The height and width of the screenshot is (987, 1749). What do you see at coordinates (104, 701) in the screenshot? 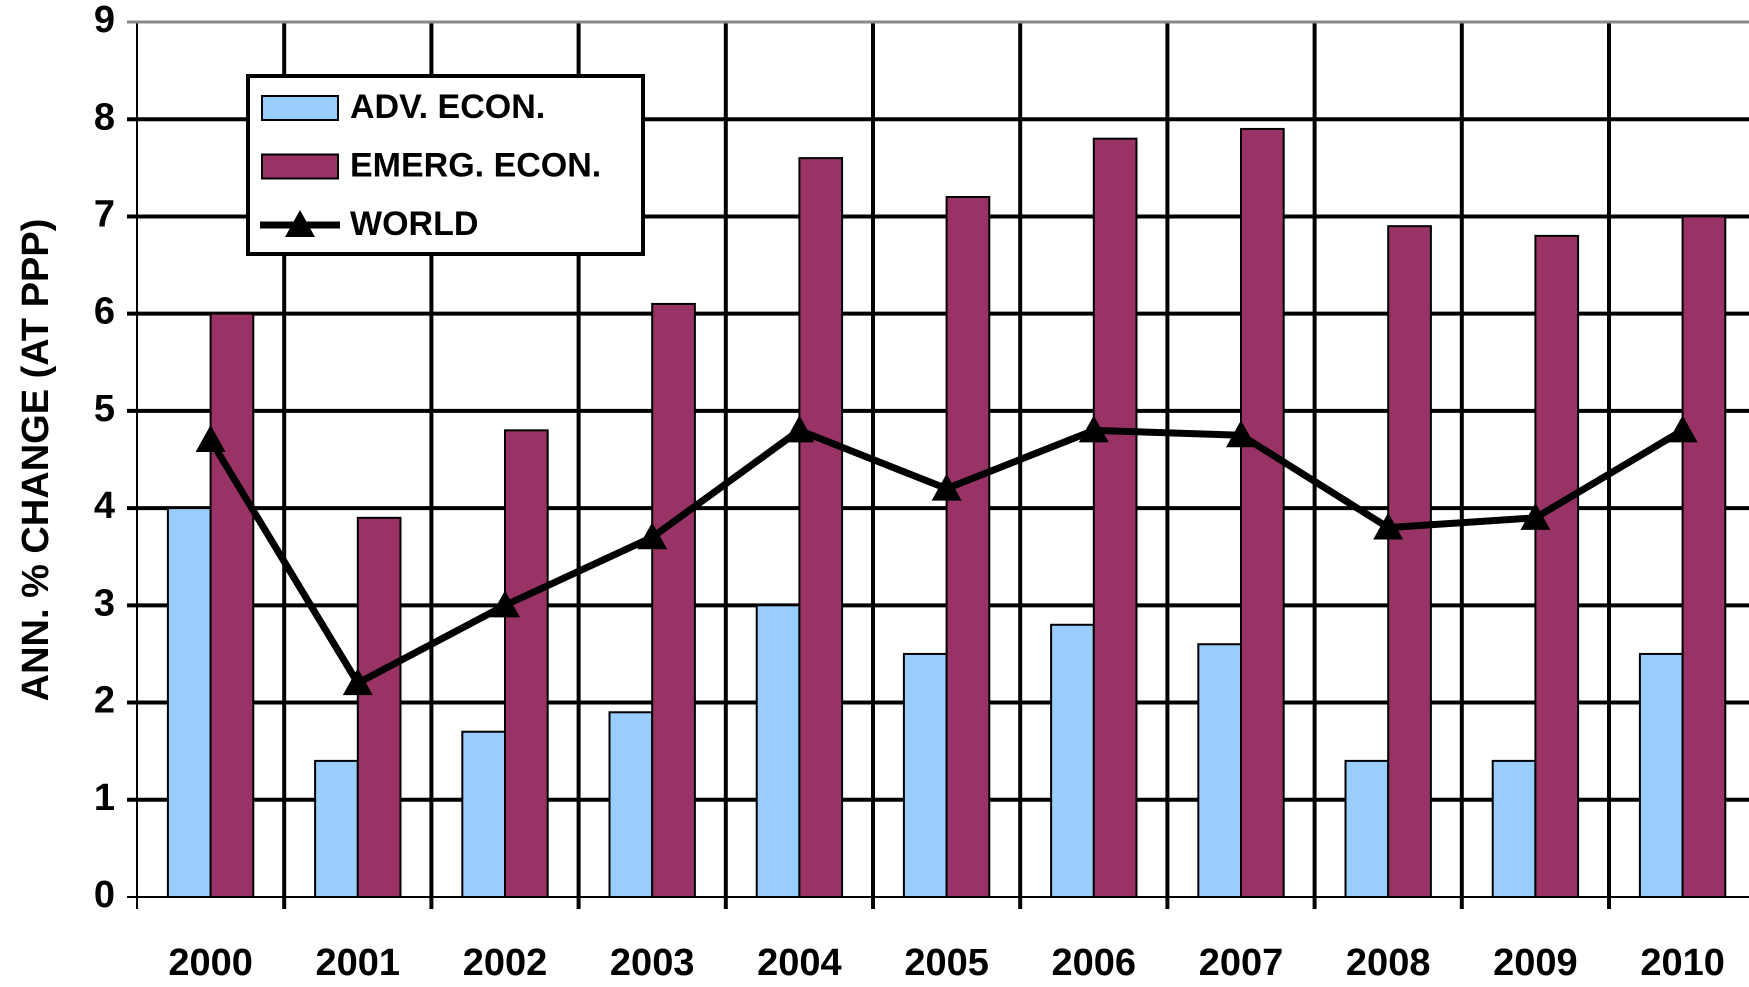
I see `y-tick-label: 2` at bounding box center [104, 701].